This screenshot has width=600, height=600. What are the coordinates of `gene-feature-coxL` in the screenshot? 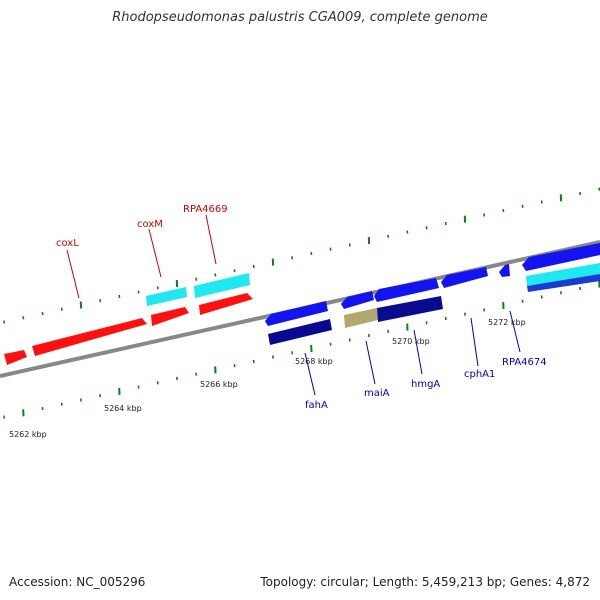 It's located at (89, 337).